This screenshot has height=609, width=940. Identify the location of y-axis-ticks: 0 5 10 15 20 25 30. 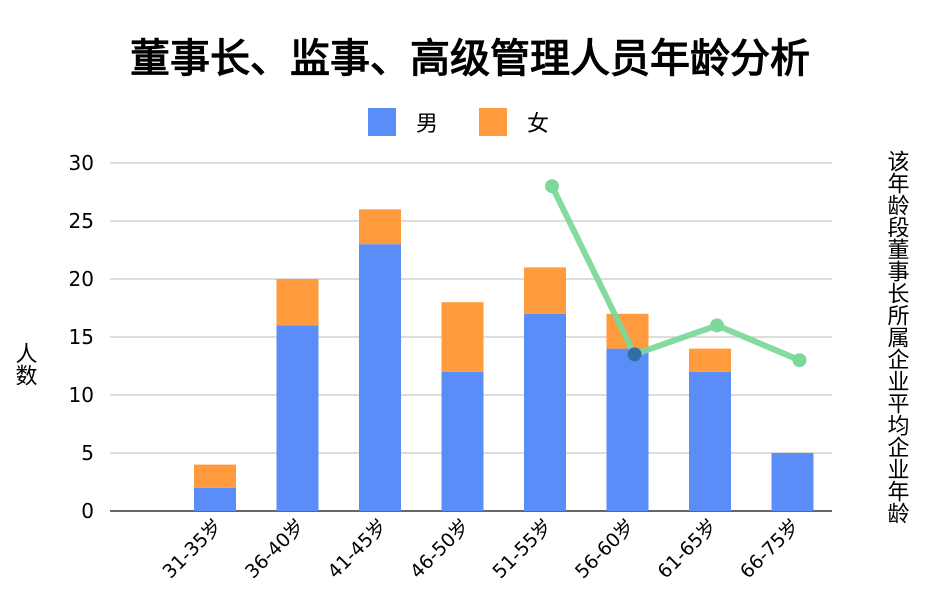
(81, 337).